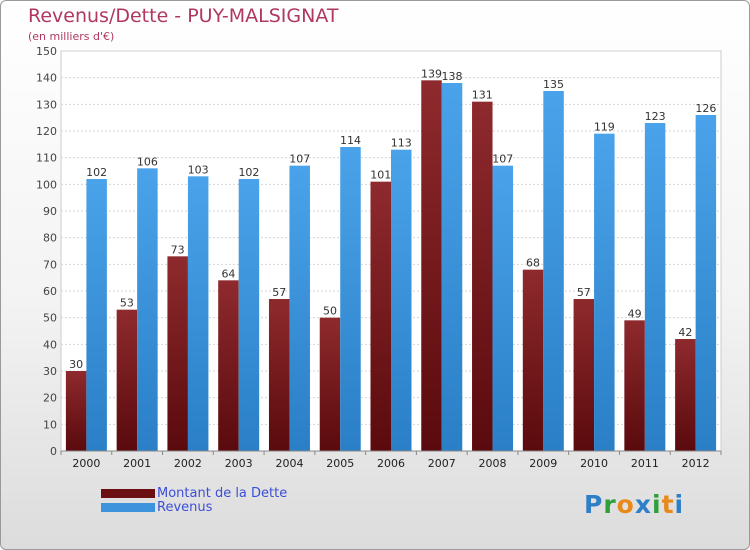 The width and height of the screenshot is (750, 550). I want to click on y-tick-label: 70, so click(50, 264).